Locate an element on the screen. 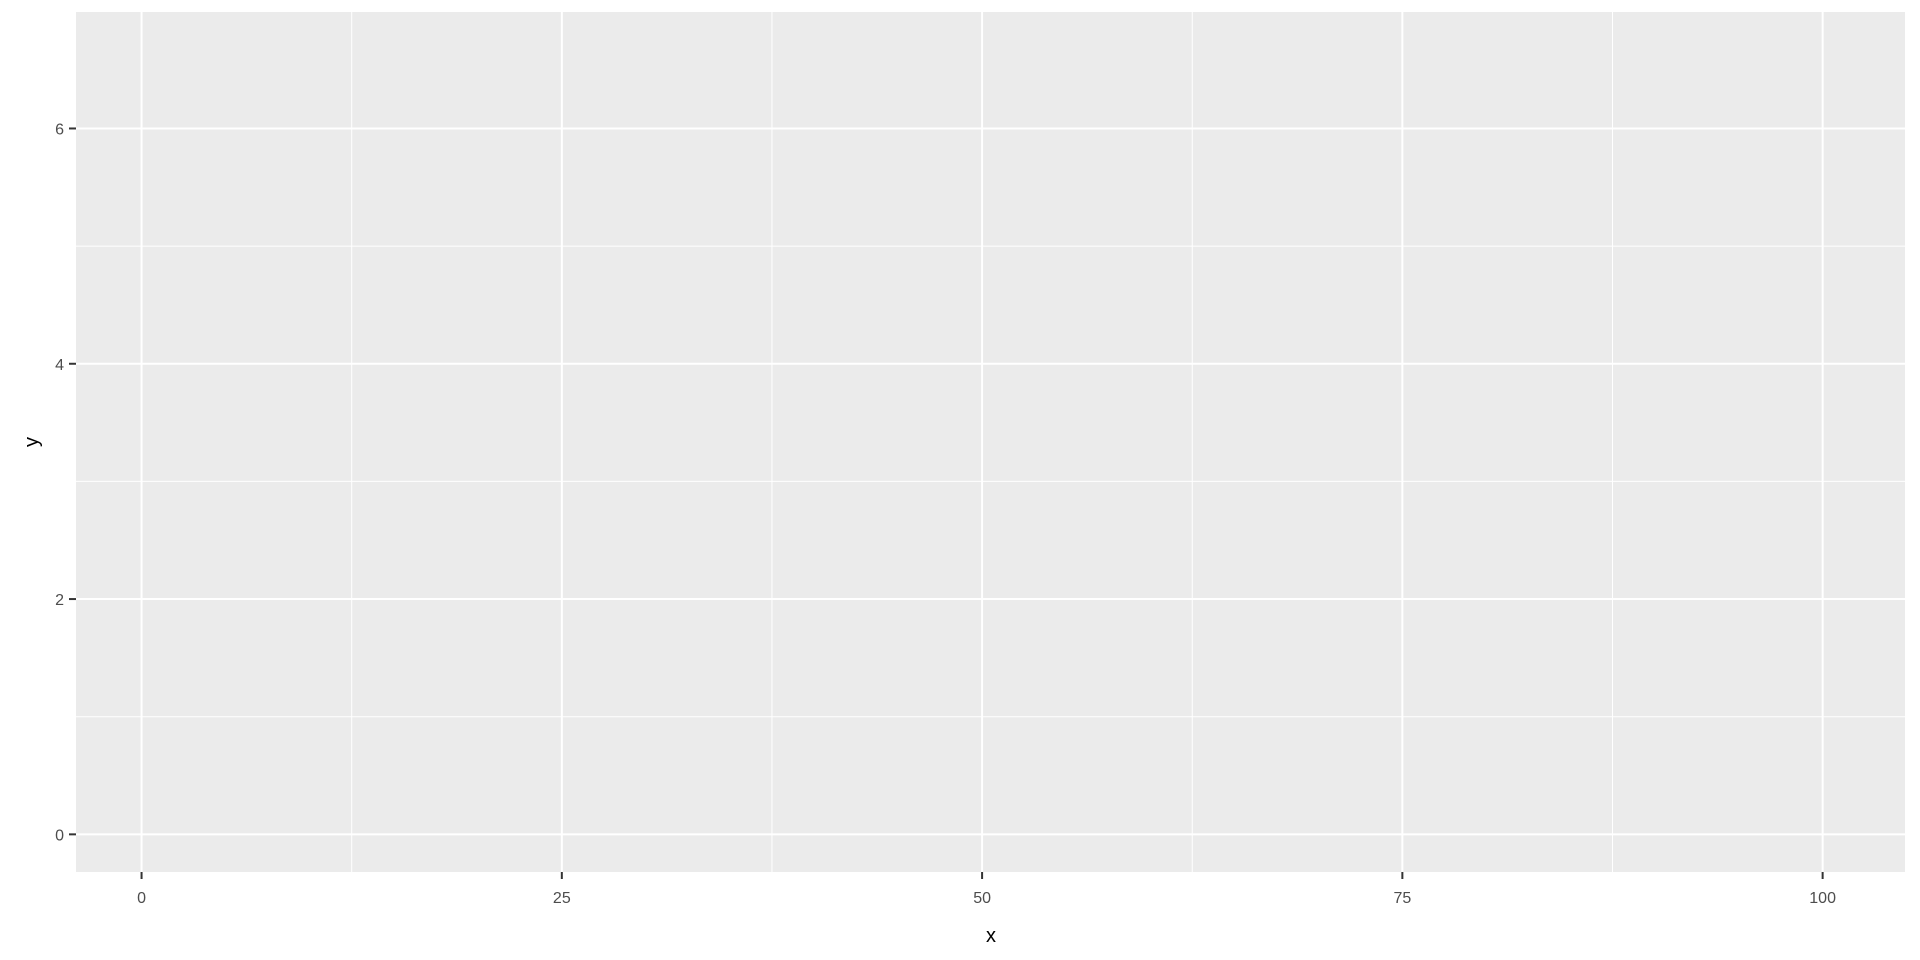  x-tick-label: 0 is located at coordinates (141, 898).